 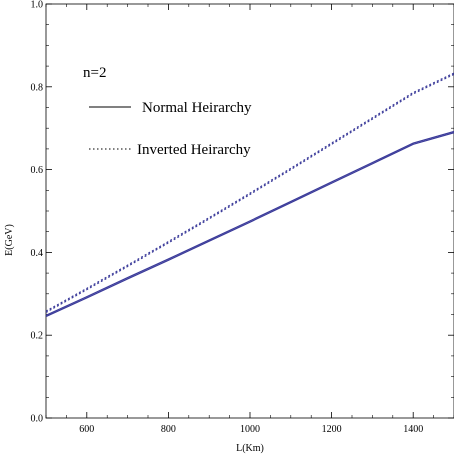 What do you see at coordinates (168, 429) in the screenshot?
I see `x-tick-label: 800` at bounding box center [168, 429].